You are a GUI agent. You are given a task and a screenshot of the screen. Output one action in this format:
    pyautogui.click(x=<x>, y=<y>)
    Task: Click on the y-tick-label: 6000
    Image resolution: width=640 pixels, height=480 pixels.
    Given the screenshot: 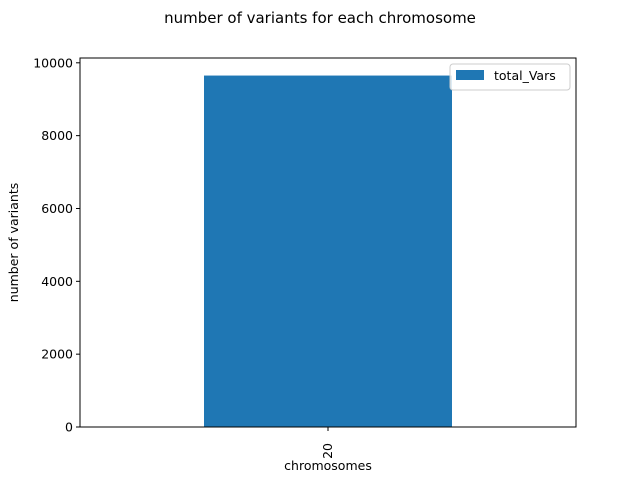 What is the action you would take?
    pyautogui.click(x=57, y=208)
    